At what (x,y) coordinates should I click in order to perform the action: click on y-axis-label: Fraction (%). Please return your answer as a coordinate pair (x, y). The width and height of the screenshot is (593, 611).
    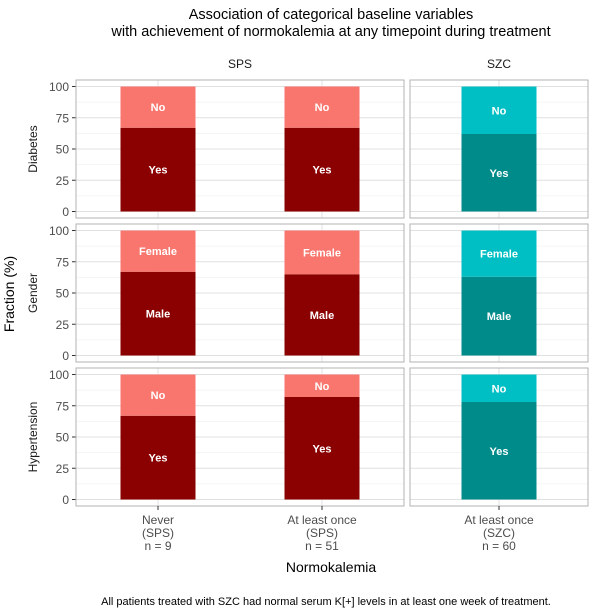
    Looking at the image, I should click on (9, 294).